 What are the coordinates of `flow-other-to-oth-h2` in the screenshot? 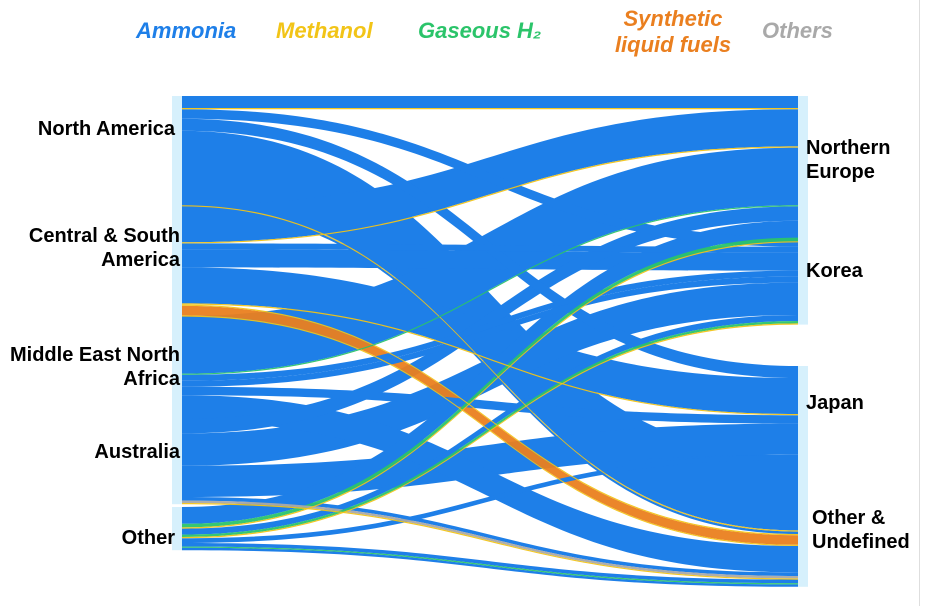 It's located at (490, 565).